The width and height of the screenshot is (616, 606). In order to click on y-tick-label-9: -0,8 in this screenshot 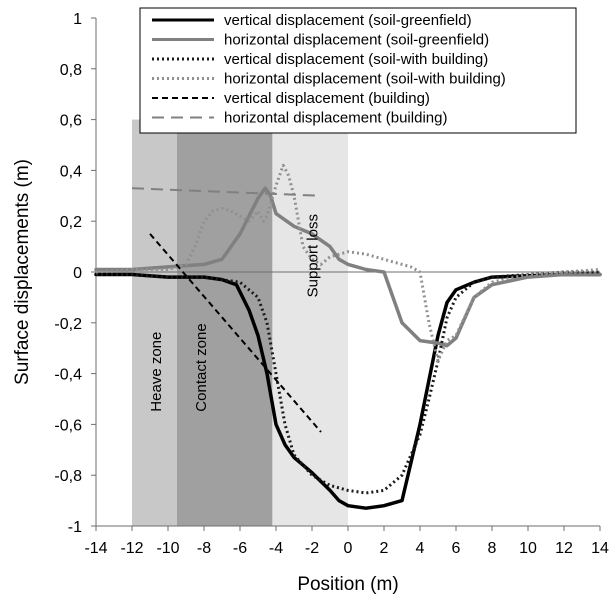, I will do `click(68, 476)`.